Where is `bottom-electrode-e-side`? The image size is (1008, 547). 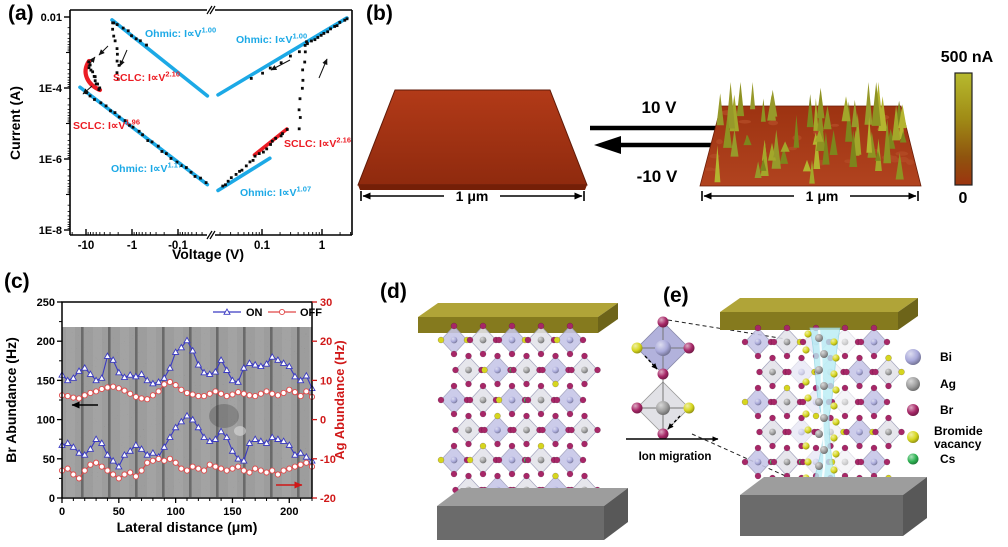
bottom-electrode-e-side is located at coordinates (915, 506).